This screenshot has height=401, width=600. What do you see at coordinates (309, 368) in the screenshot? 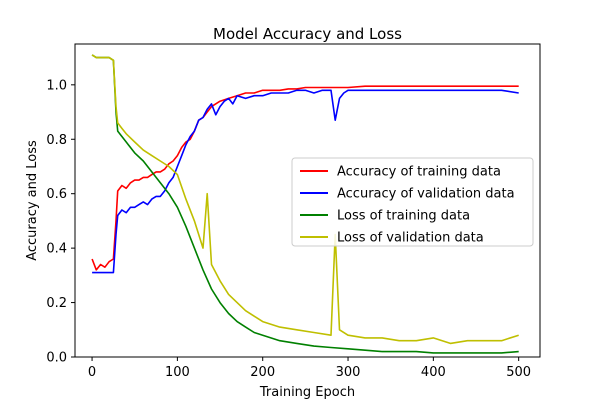
I see `x-axis-ticks: 0 100 200 300 400 500` at bounding box center [309, 368].